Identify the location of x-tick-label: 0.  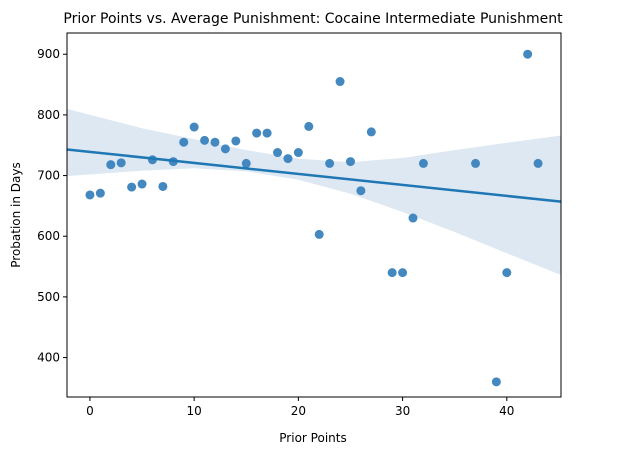
(90, 411).